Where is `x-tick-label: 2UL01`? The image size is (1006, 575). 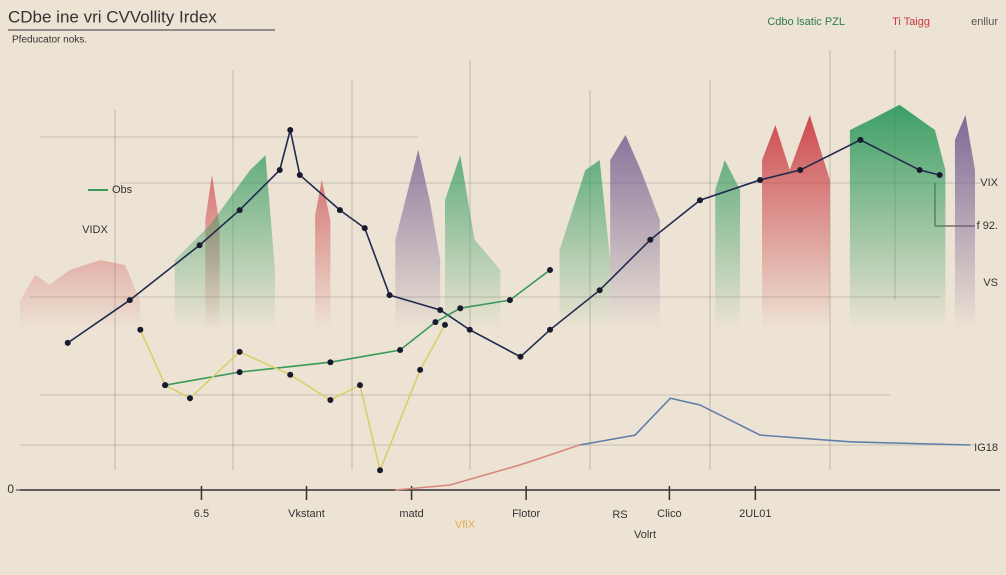
x-tick-label: 2UL01 is located at coordinates (755, 514).